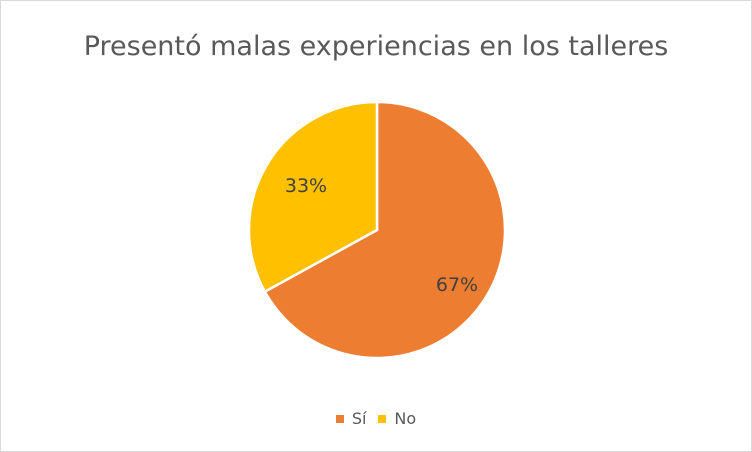  What do you see at coordinates (457, 285) in the screenshot?
I see `data-label-si: 67%` at bounding box center [457, 285].